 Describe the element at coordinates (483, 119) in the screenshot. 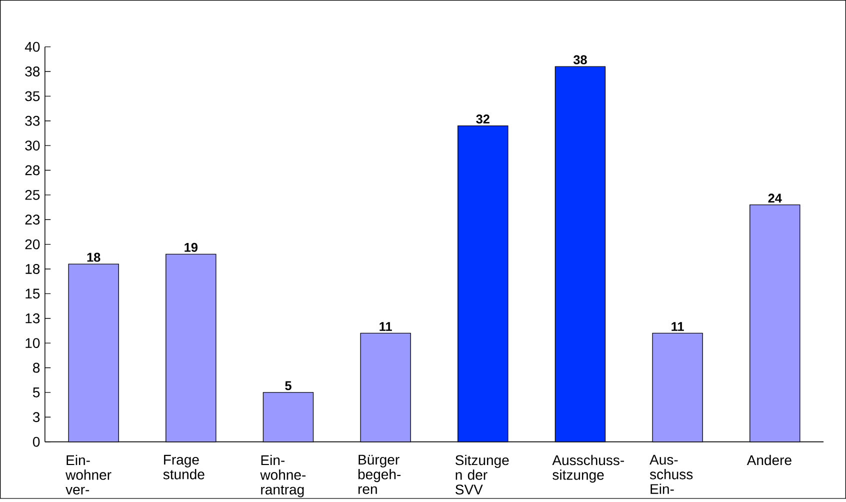

I see `data-label: 32` at that location.